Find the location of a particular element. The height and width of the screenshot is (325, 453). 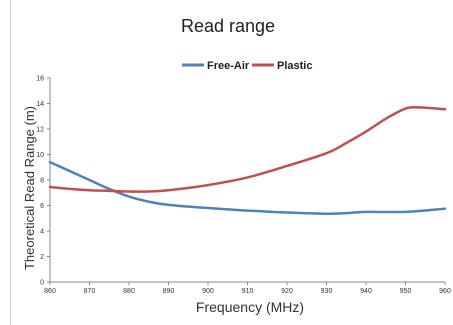

x-tick-label: 950 is located at coordinates (406, 291).